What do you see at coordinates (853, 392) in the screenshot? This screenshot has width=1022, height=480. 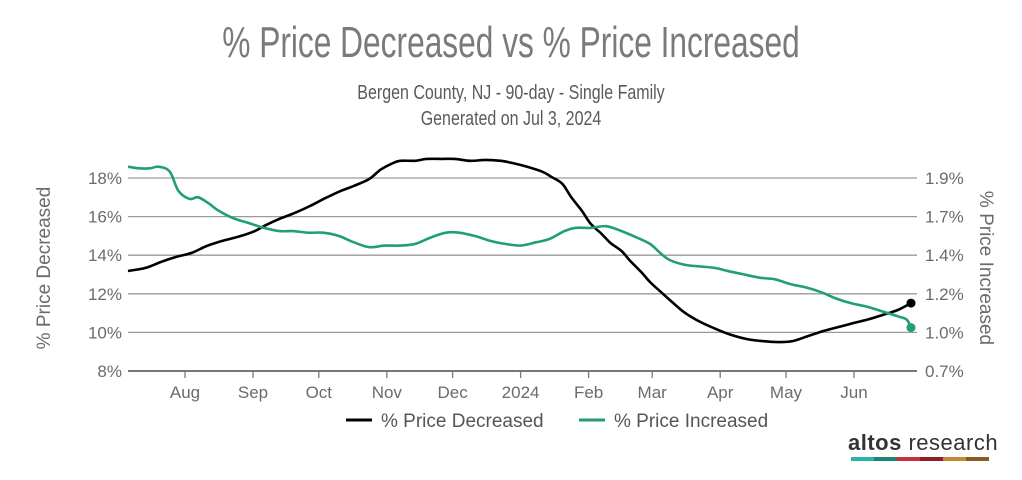 I see `x-tick-label: Jun` at bounding box center [853, 392].